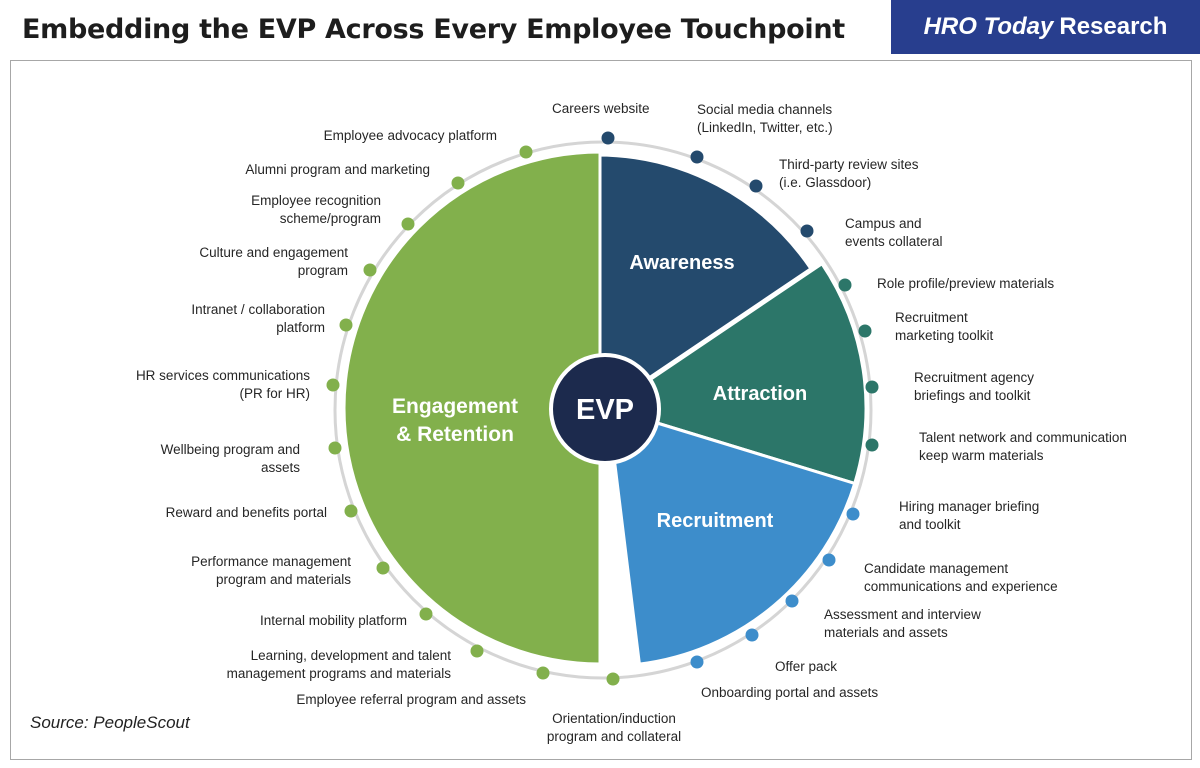 The image size is (1200, 768). I want to click on segment-label-awareness: Awareness, so click(681, 263).